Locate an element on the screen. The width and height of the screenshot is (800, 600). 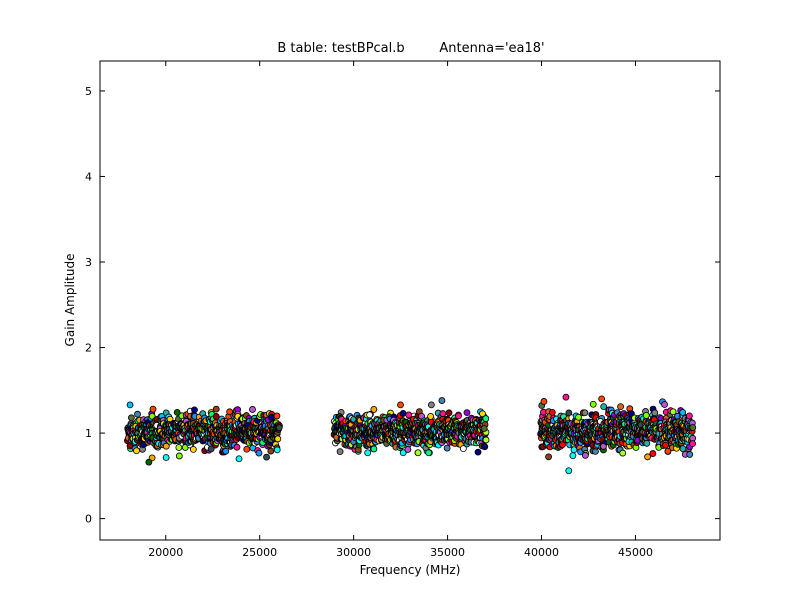
x-tick-label: 30000 is located at coordinates (353, 552).